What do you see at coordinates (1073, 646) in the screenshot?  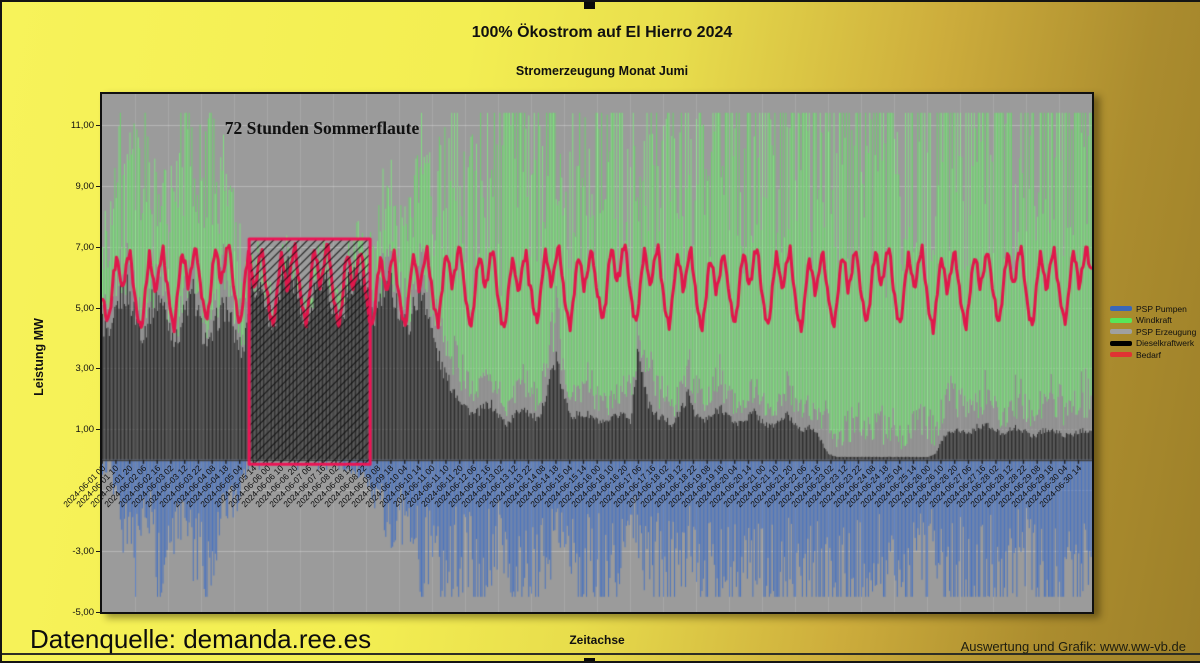 I see `credit-text: Auswertung und Grafik: www.ww-vb.de` at bounding box center [1073, 646].